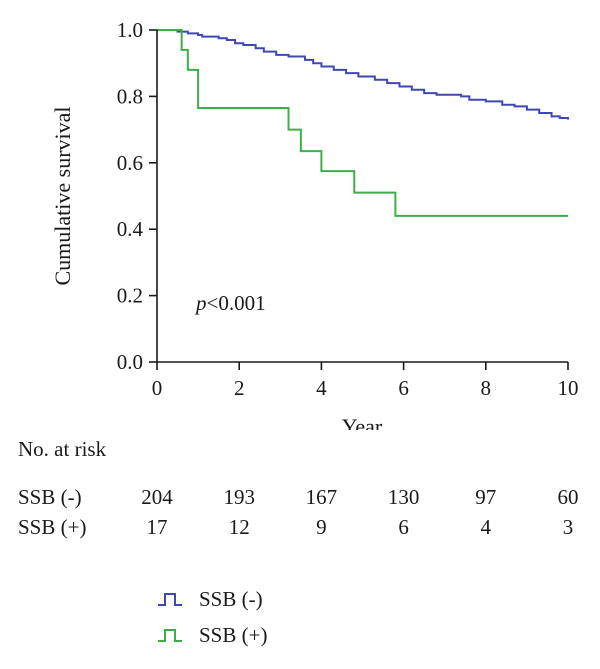  Describe the element at coordinates (130, 163) in the screenshot. I see `y-tick-label: 0.6` at that location.